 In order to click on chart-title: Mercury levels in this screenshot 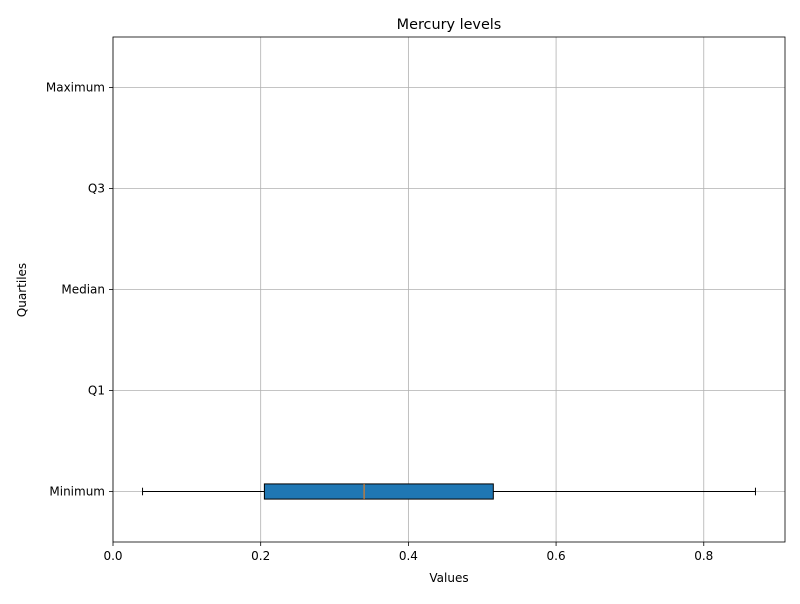, I will do `click(449, 25)`.